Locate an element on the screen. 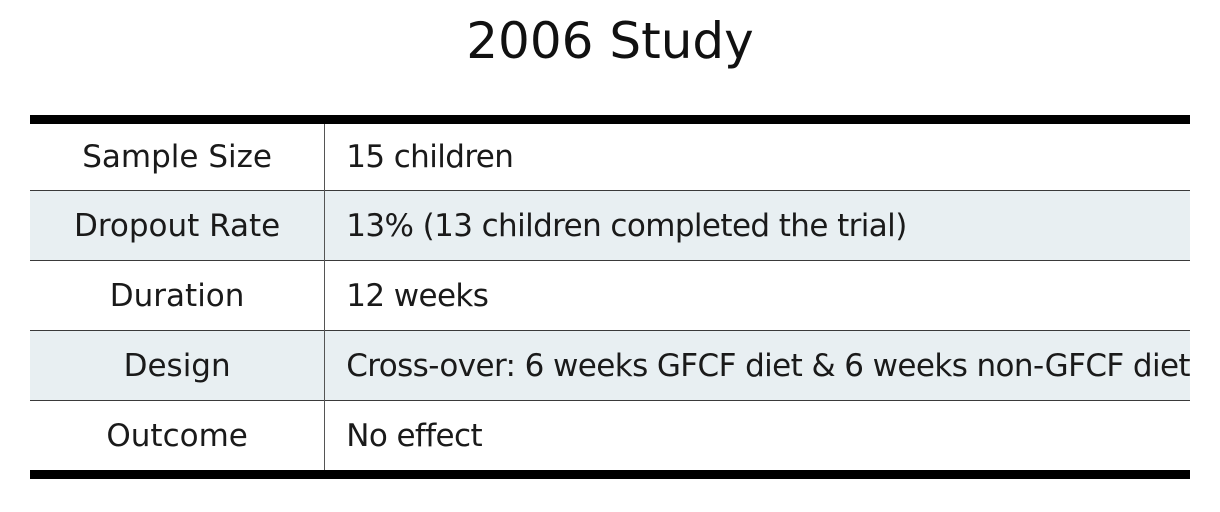  table-row: Sample Size 15 children is located at coordinates (610, 155).